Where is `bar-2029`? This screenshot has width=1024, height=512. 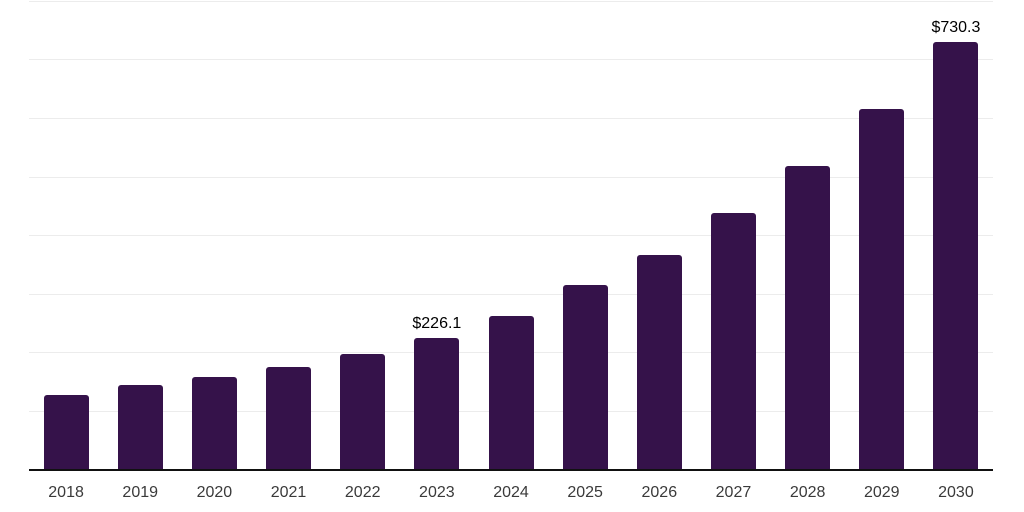
bar-2029 is located at coordinates (882, 289).